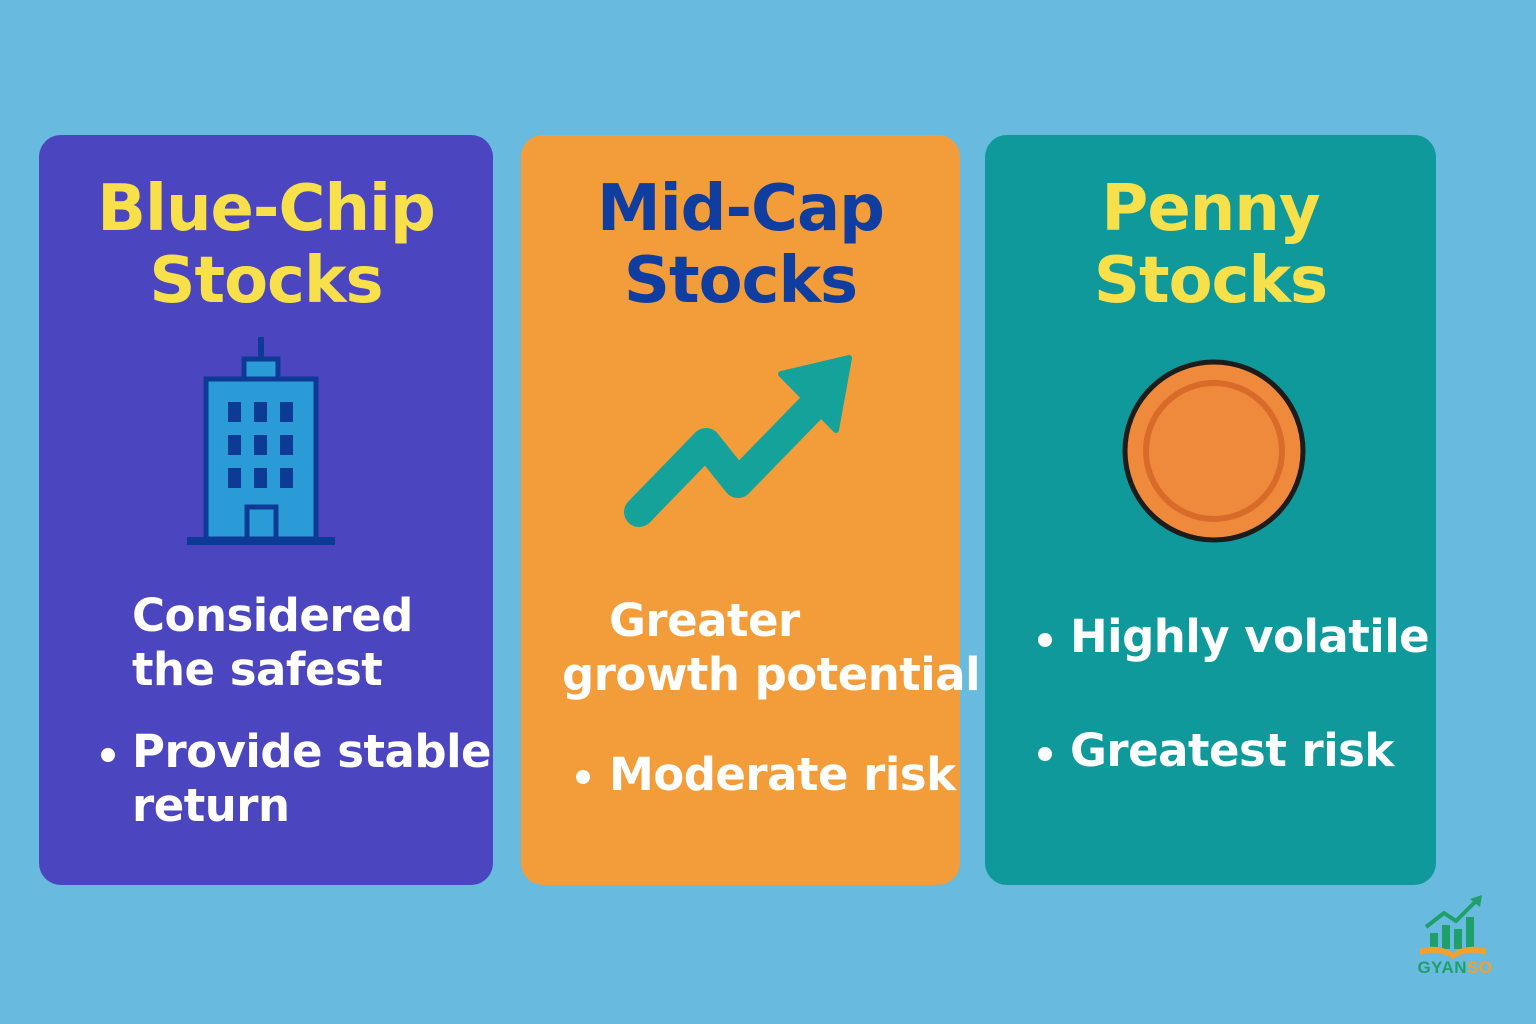 Image resolution: width=1536 pixels, height=1024 pixels. What do you see at coordinates (1232, 750) in the screenshot?
I see `greatest-risk-bullet: Greatest risk` at bounding box center [1232, 750].